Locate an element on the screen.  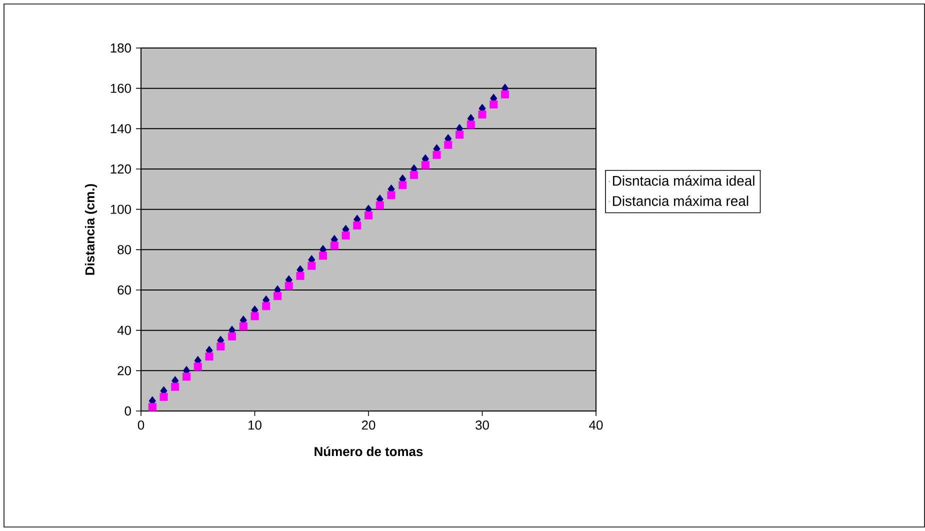
y-tick-label: 180 is located at coordinates (120, 48).